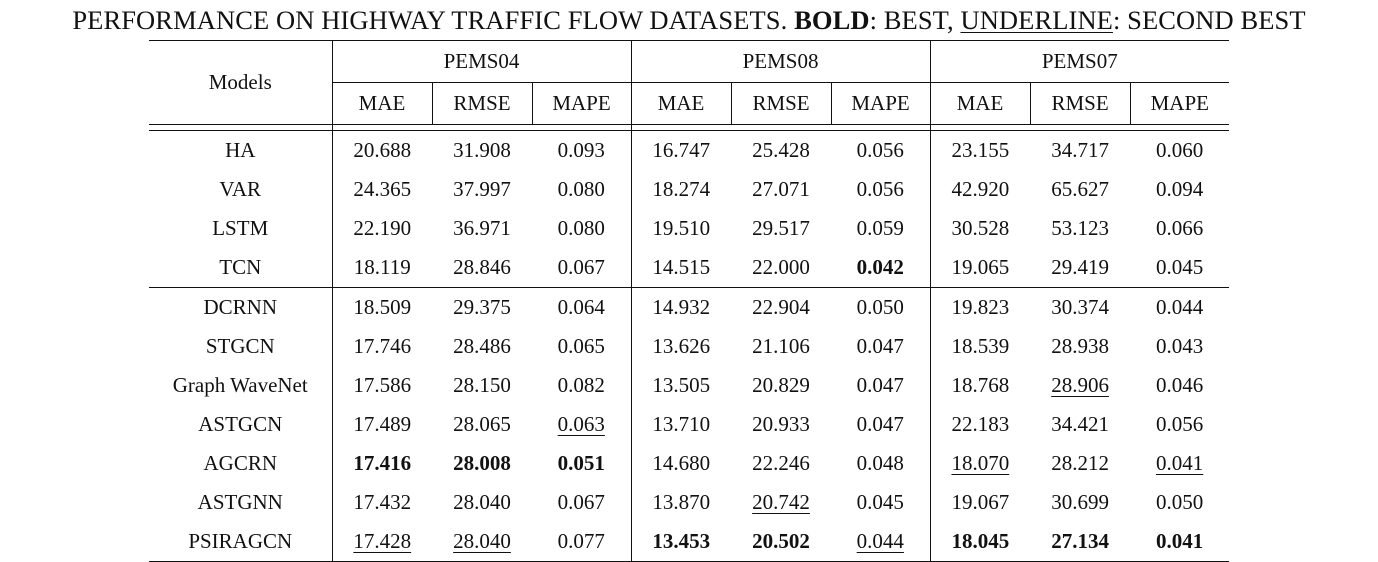  I want to click on metric-value: 0.041, so click(1179, 463).